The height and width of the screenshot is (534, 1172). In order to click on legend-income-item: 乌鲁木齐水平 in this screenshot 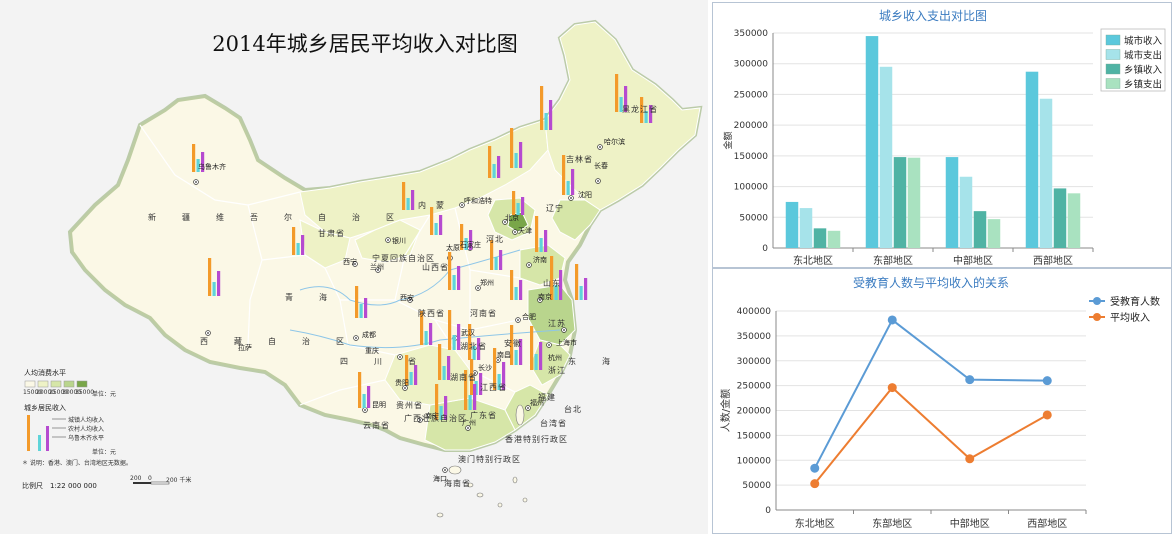, I will do `click(86, 438)`.